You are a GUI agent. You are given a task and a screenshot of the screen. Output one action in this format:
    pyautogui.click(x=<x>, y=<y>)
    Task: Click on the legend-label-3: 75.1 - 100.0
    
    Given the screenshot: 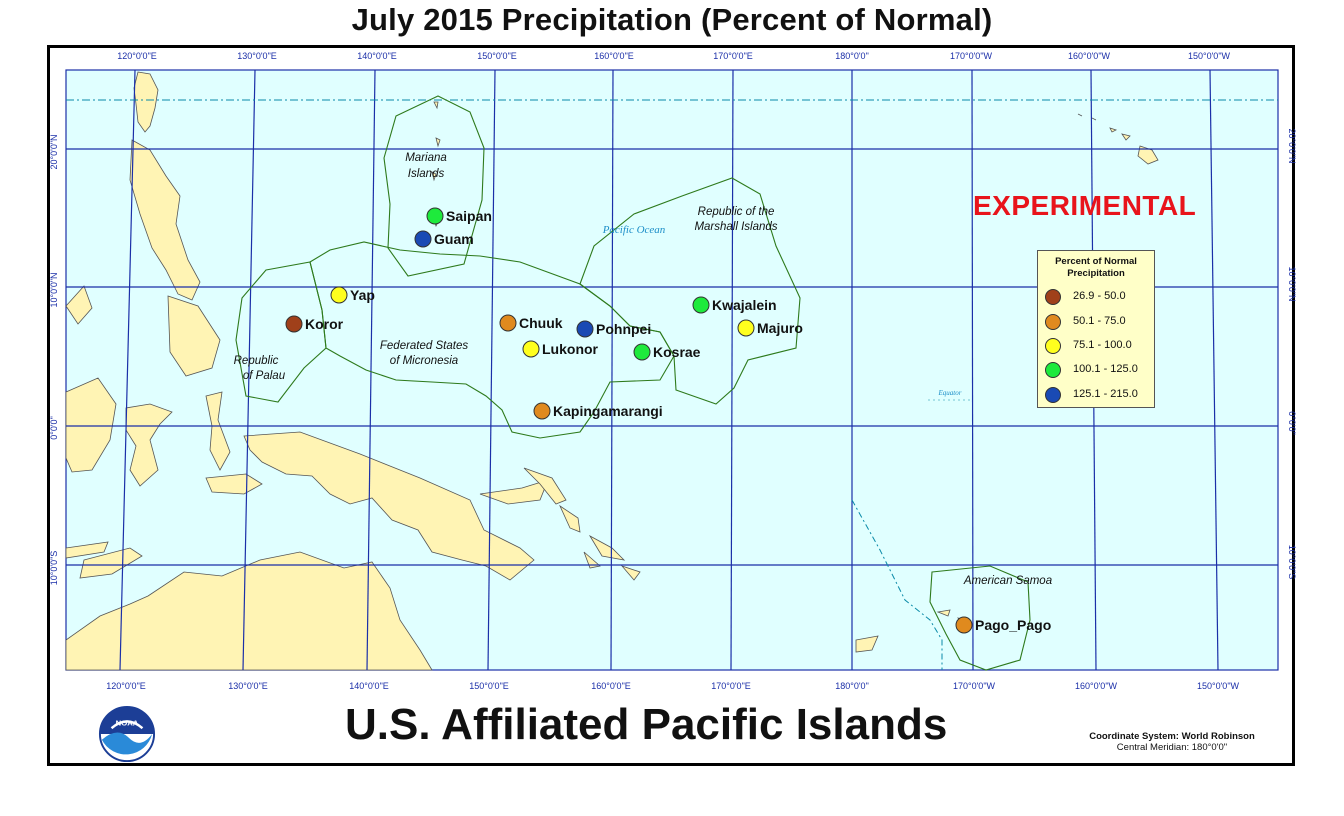 What is the action you would take?
    pyautogui.click(x=1102, y=345)
    